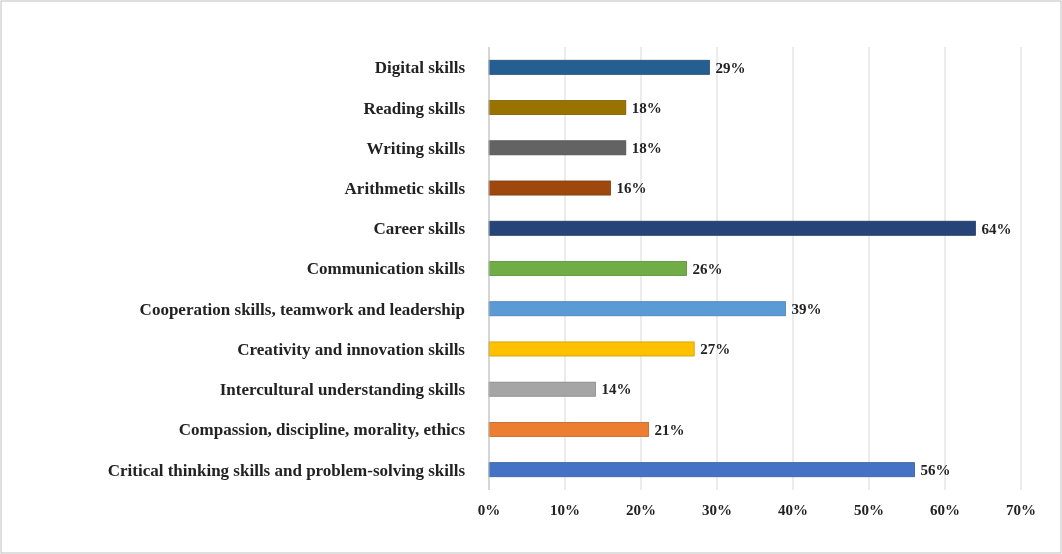 The width and height of the screenshot is (1062, 554). I want to click on data-label: 14%, so click(616, 389).